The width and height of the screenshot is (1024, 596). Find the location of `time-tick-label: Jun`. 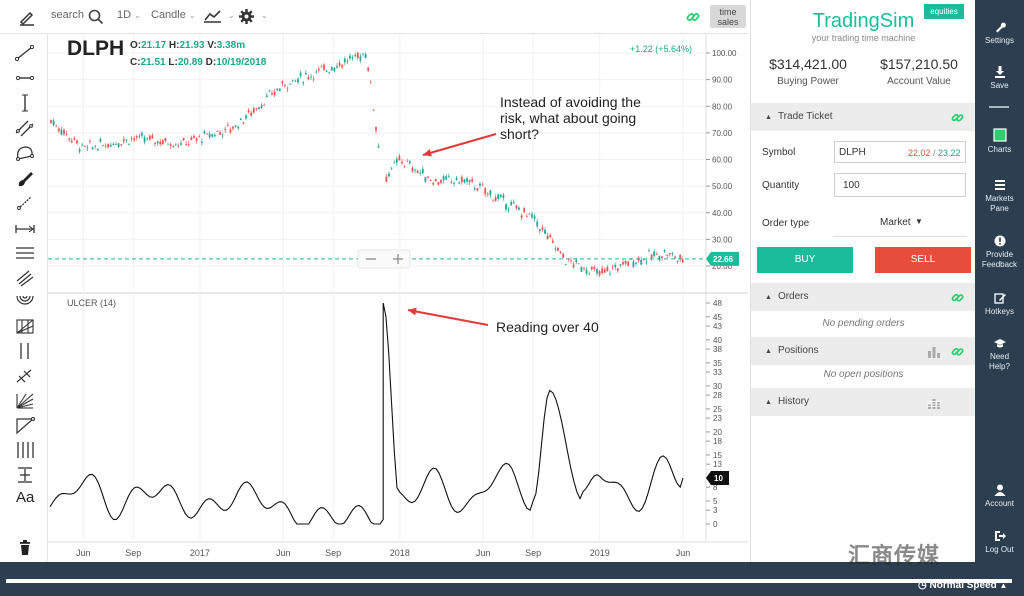

time-tick-label: Jun is located at coordinates (83, 553).